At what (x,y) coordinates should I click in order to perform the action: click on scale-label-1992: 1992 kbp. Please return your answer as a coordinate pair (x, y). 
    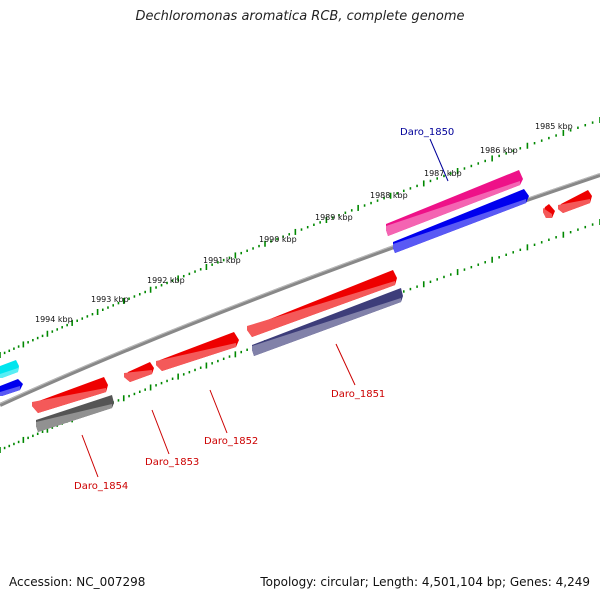
    Looking at the image, I should click on (166, 280).